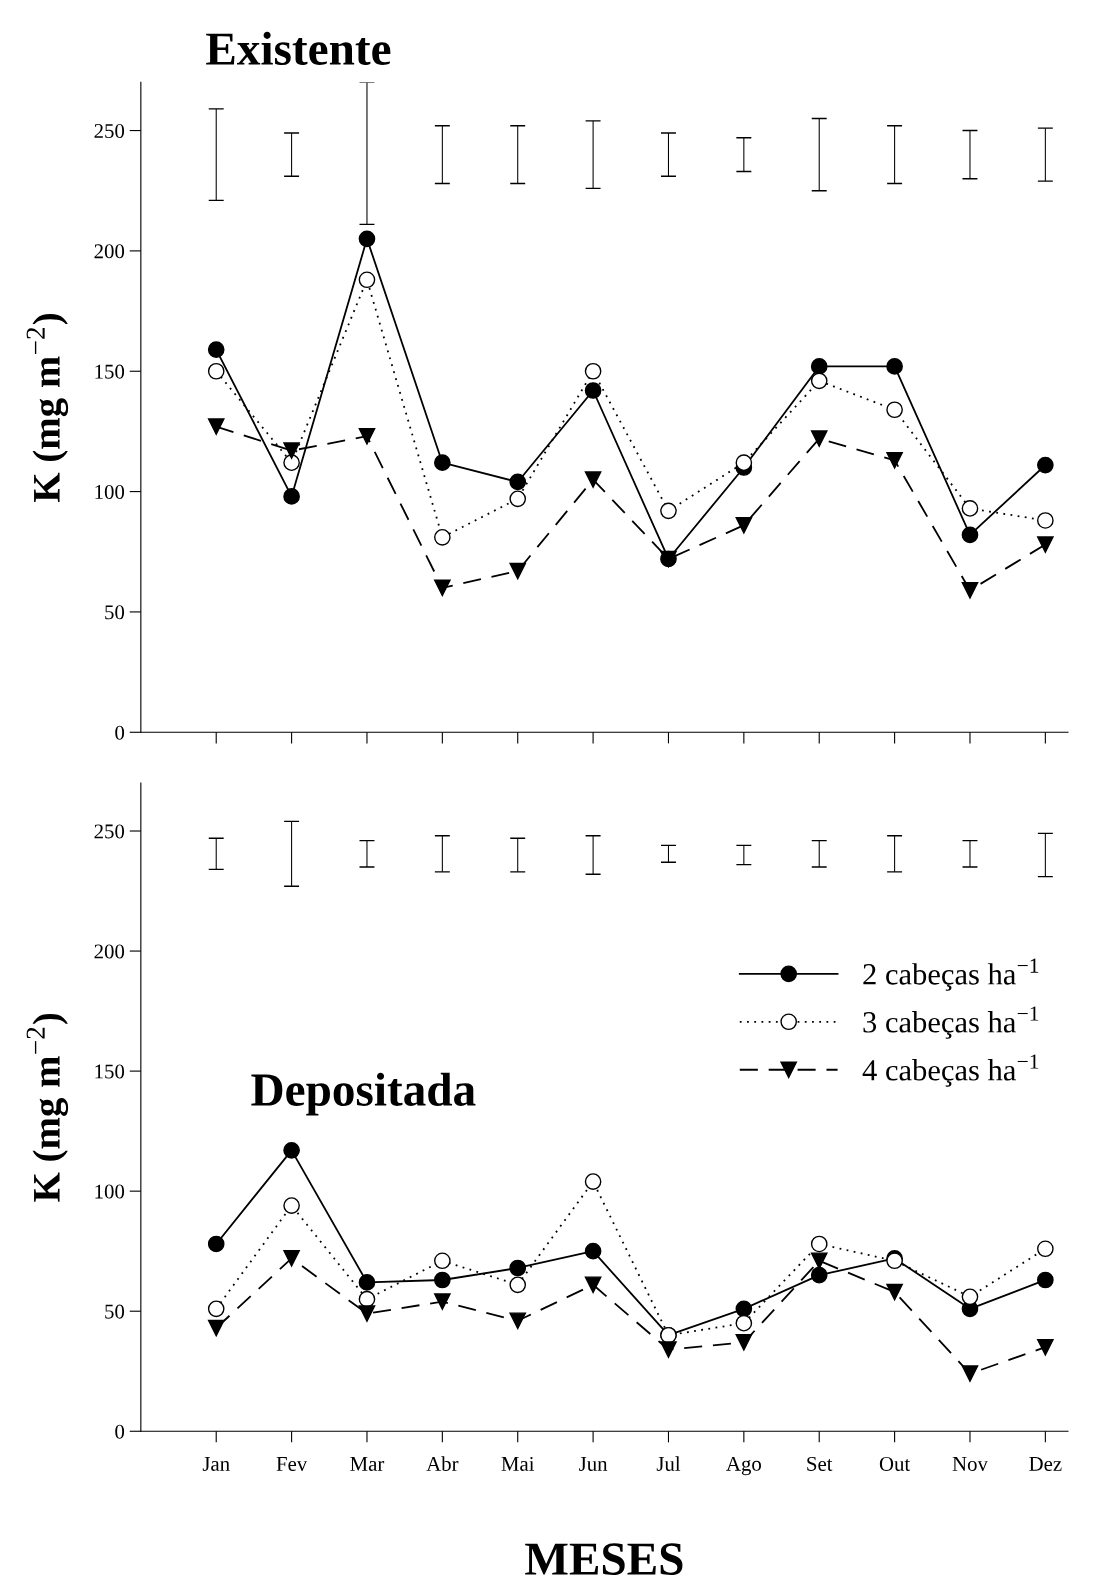 The image size is (1109, 1585). What do you see at coordinates (593, 1464) in the screenshot?
I see `x-tick-label: Jun` at bounding box center [593, 1464].